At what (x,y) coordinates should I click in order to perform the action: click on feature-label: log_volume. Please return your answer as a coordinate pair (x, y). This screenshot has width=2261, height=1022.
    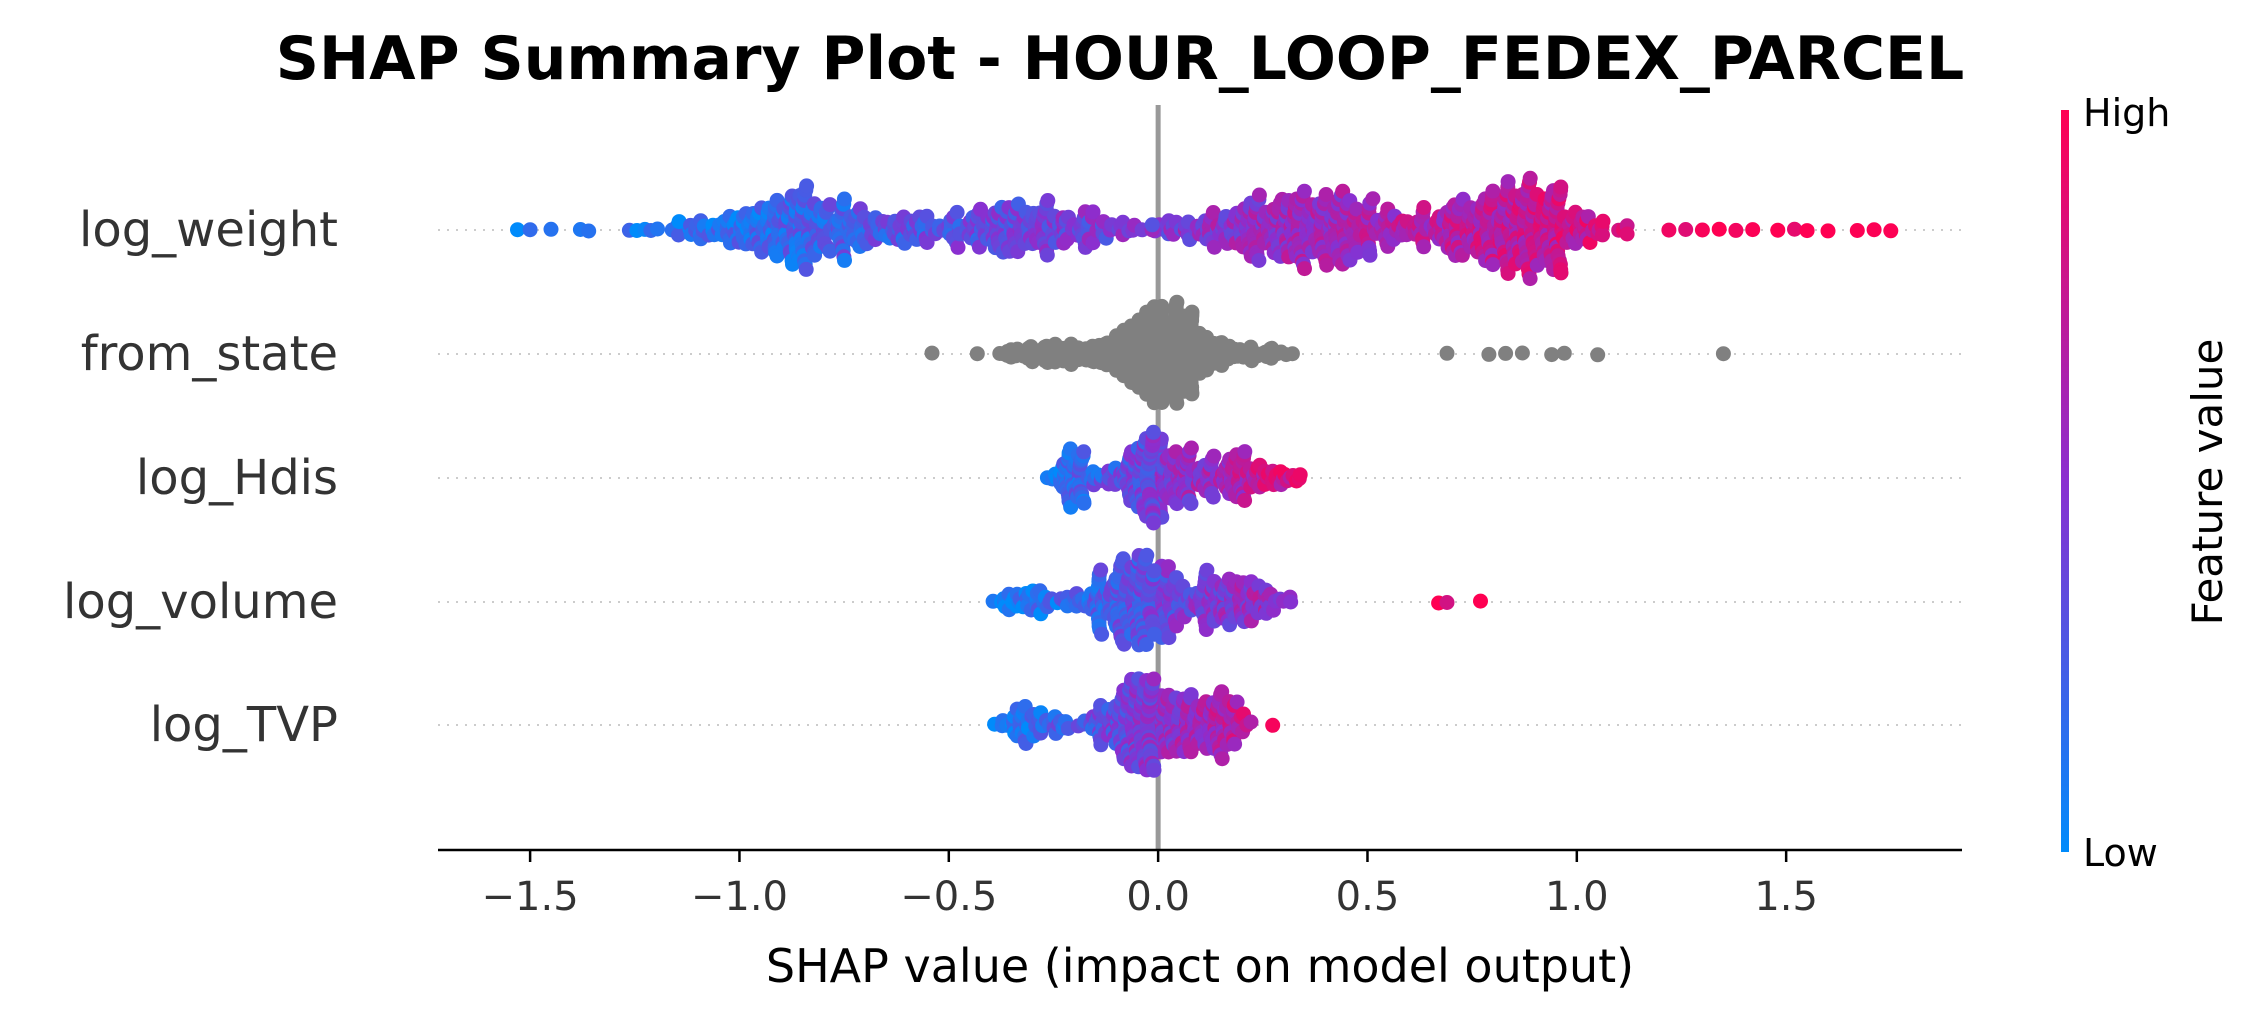
    Looking at the image, I should click on (200, 602).